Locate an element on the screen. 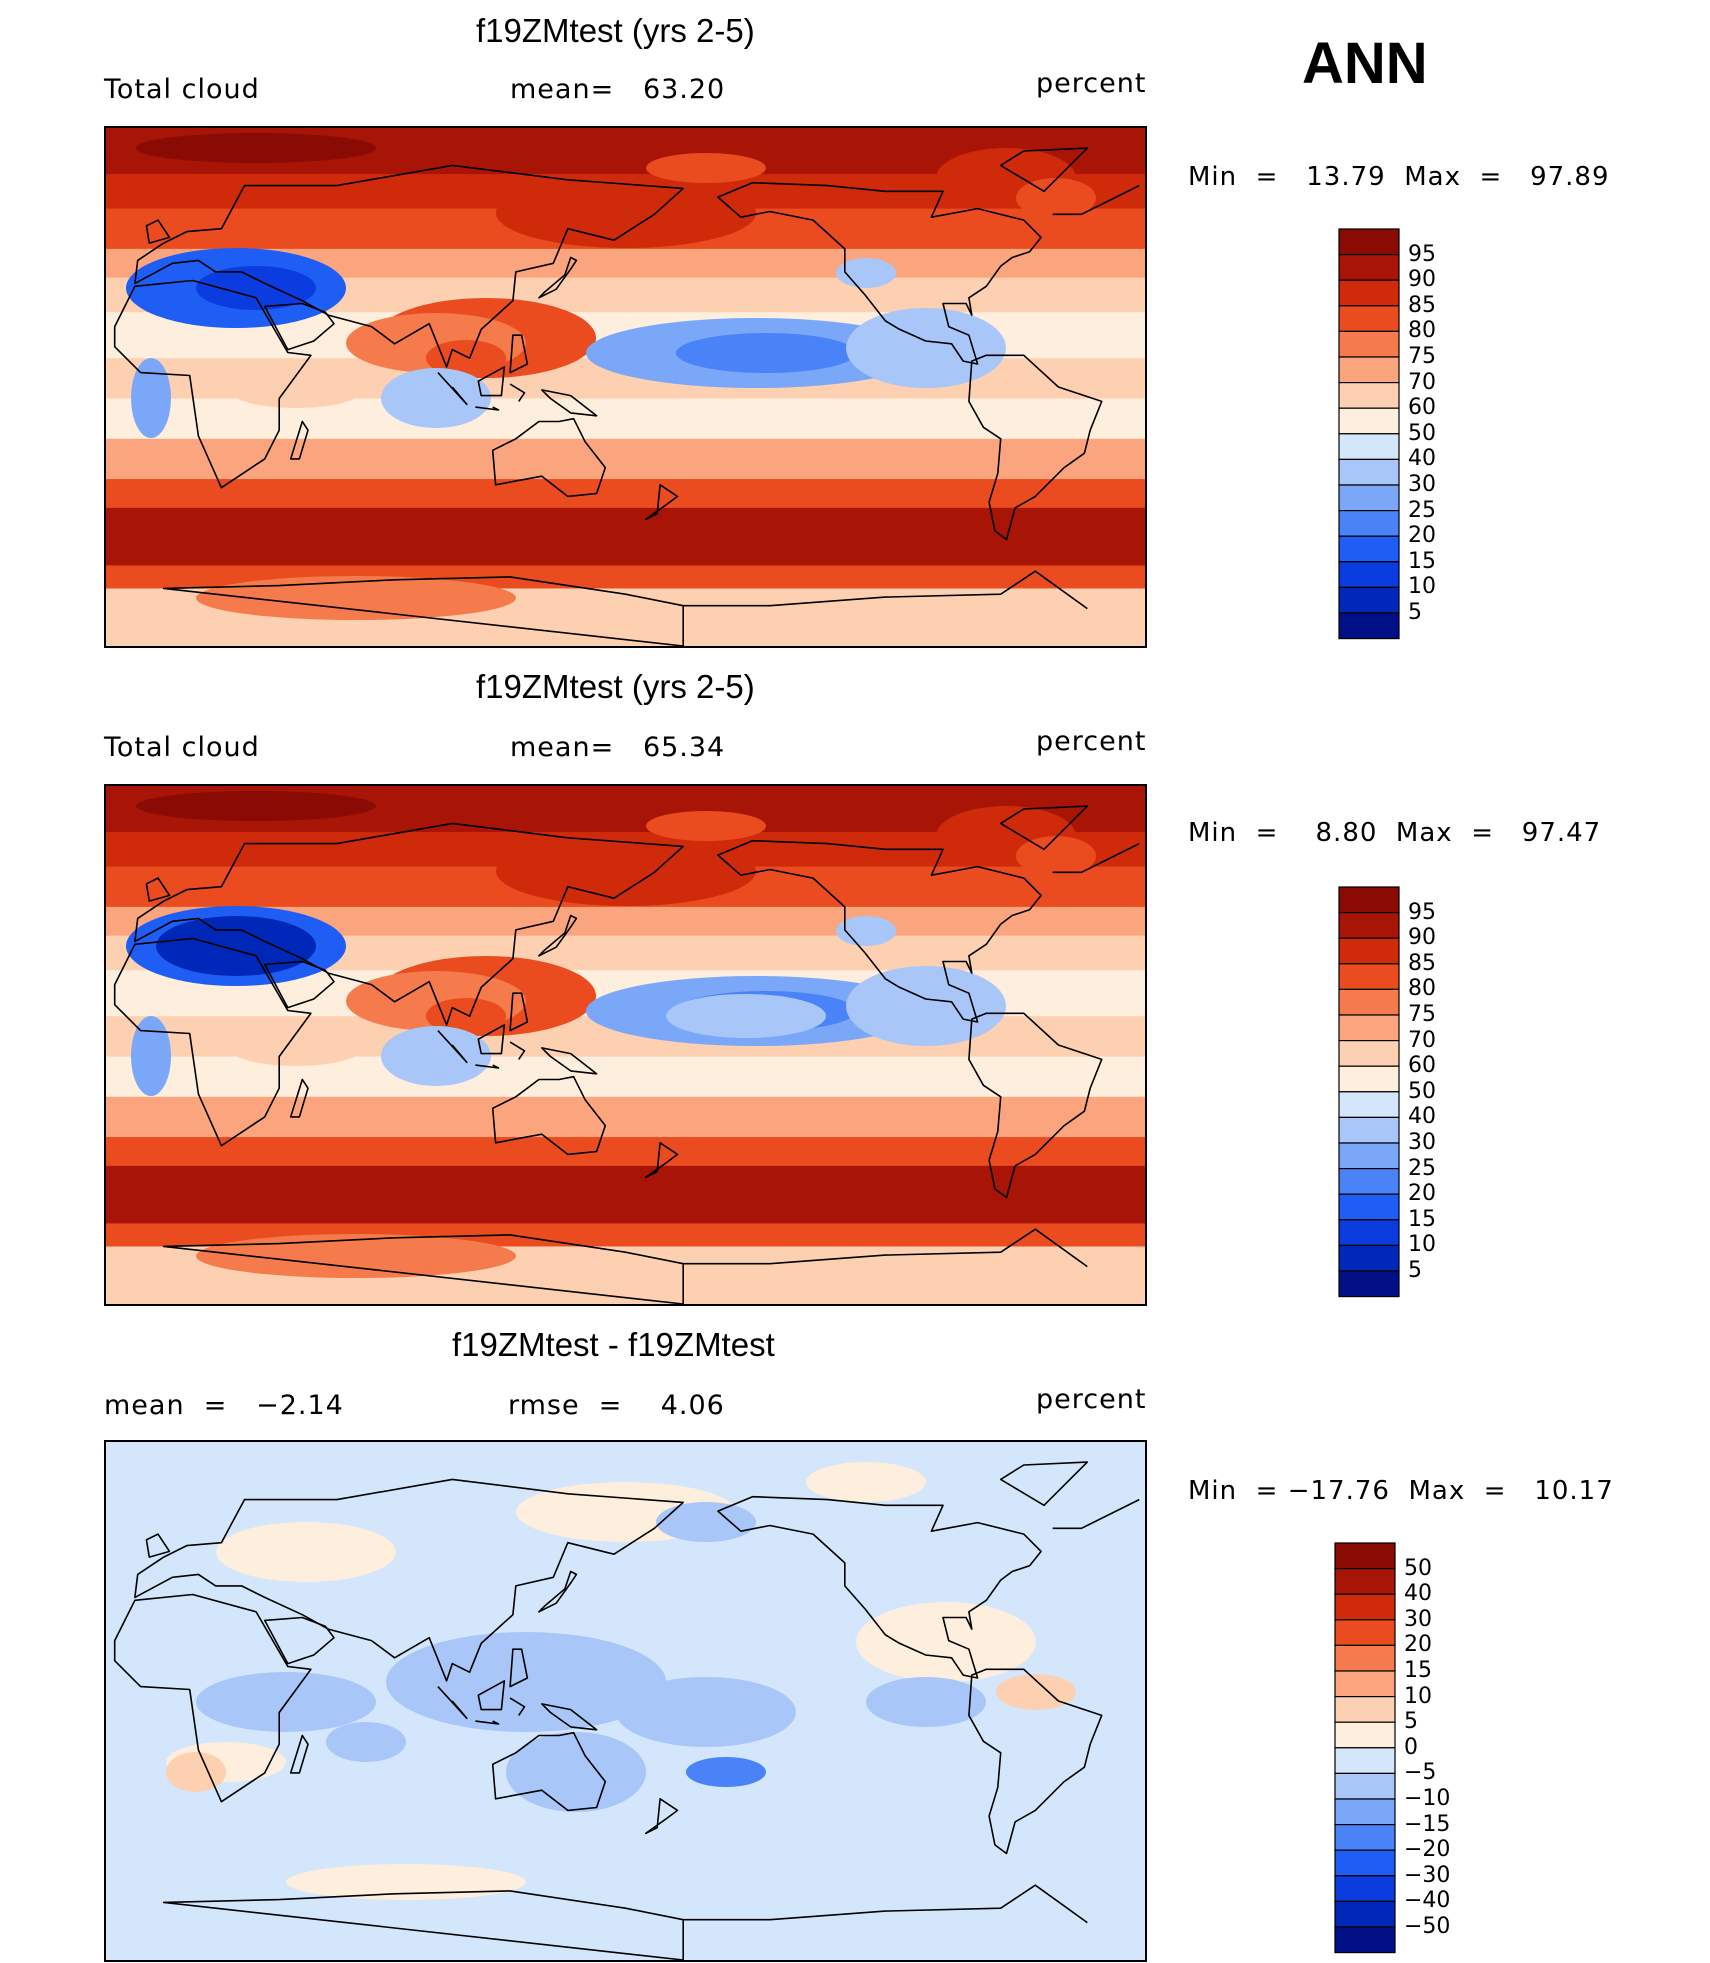 The image size is (1710, 1963). colorbar-tick-label: 50 is located at coordinates (1418, 1568).